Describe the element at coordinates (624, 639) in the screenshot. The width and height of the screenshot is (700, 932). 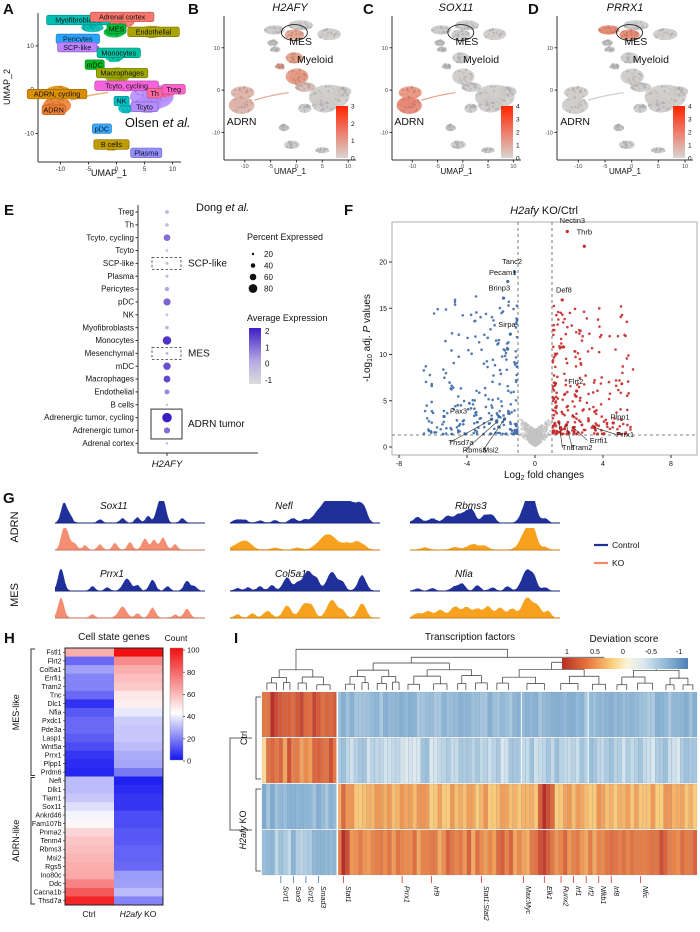
I see `deviation-legend-title: Deviation score` at that location.